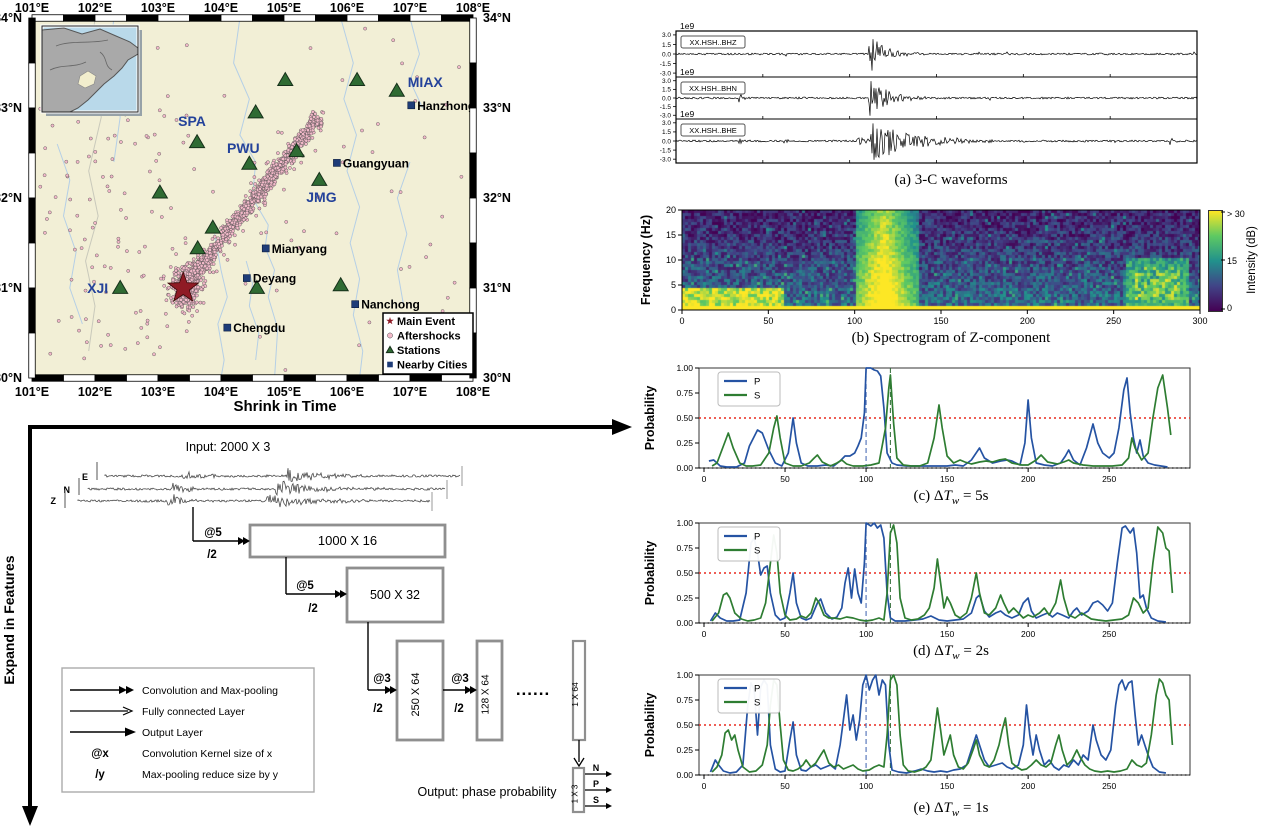  I want to click on caption-a: (a) 3-C waveforms, so click(951, 180).